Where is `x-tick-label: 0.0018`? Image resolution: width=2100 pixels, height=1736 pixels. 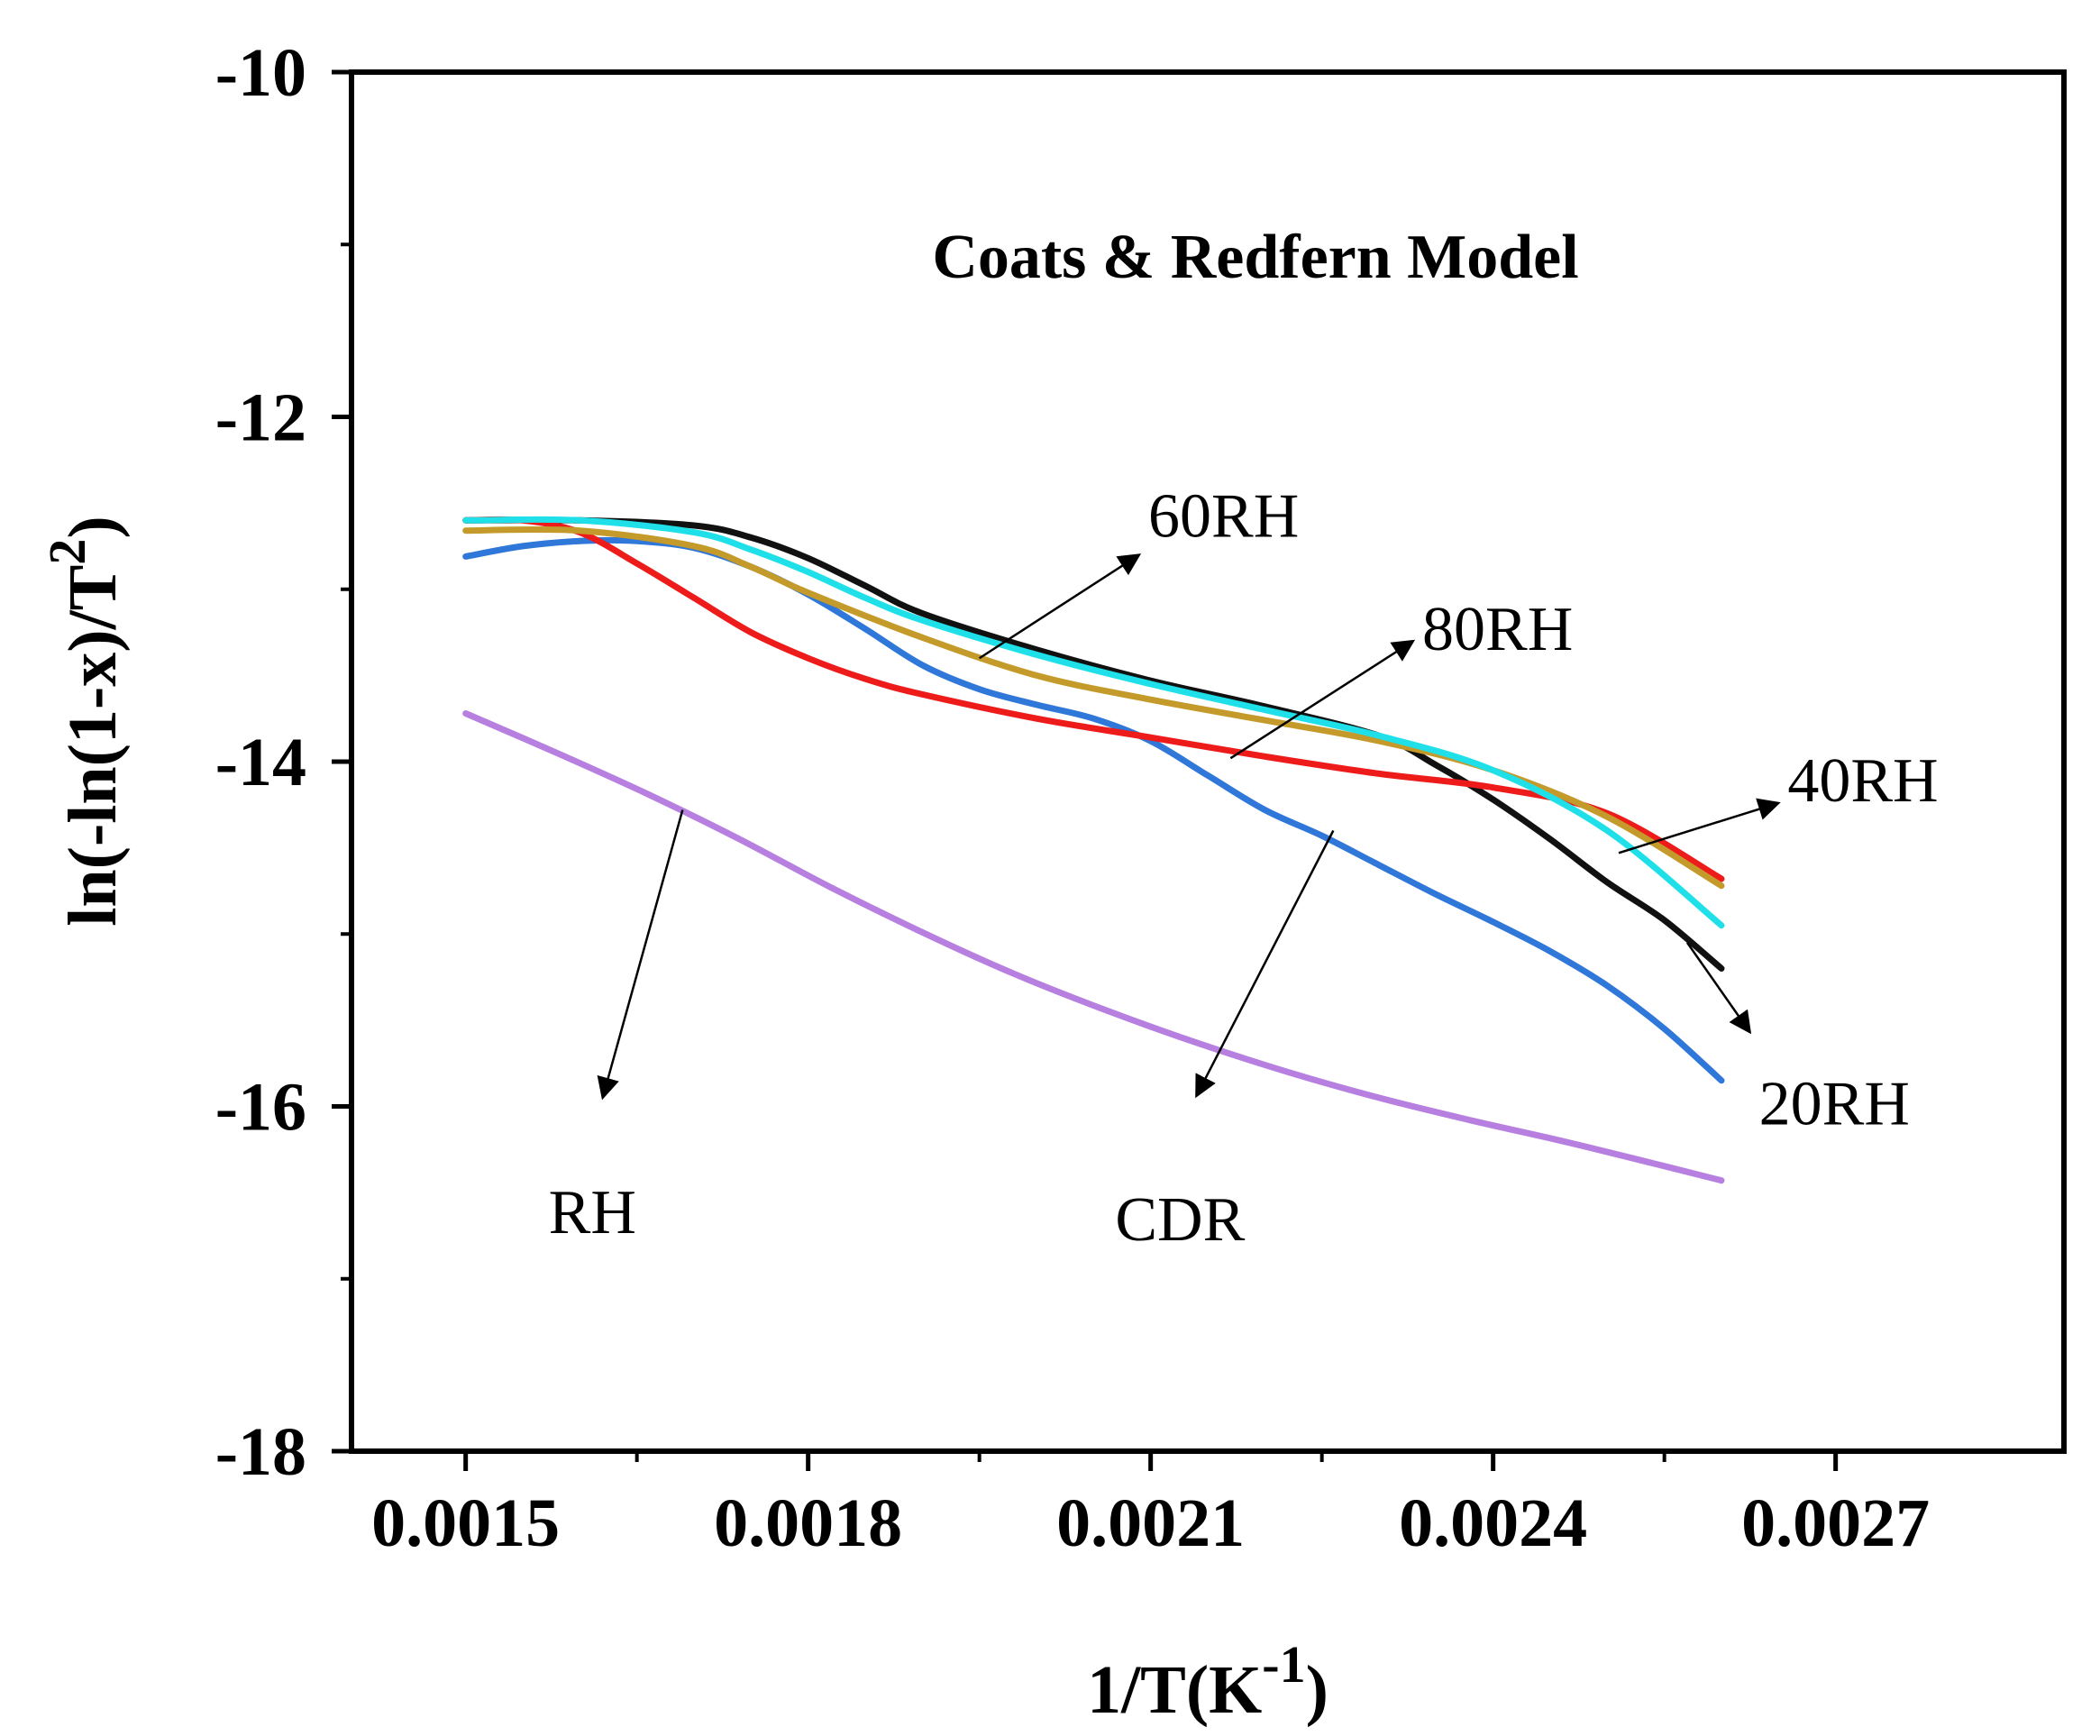 x-tick-label: 0.0018 is located at coordinates (808, 1523).